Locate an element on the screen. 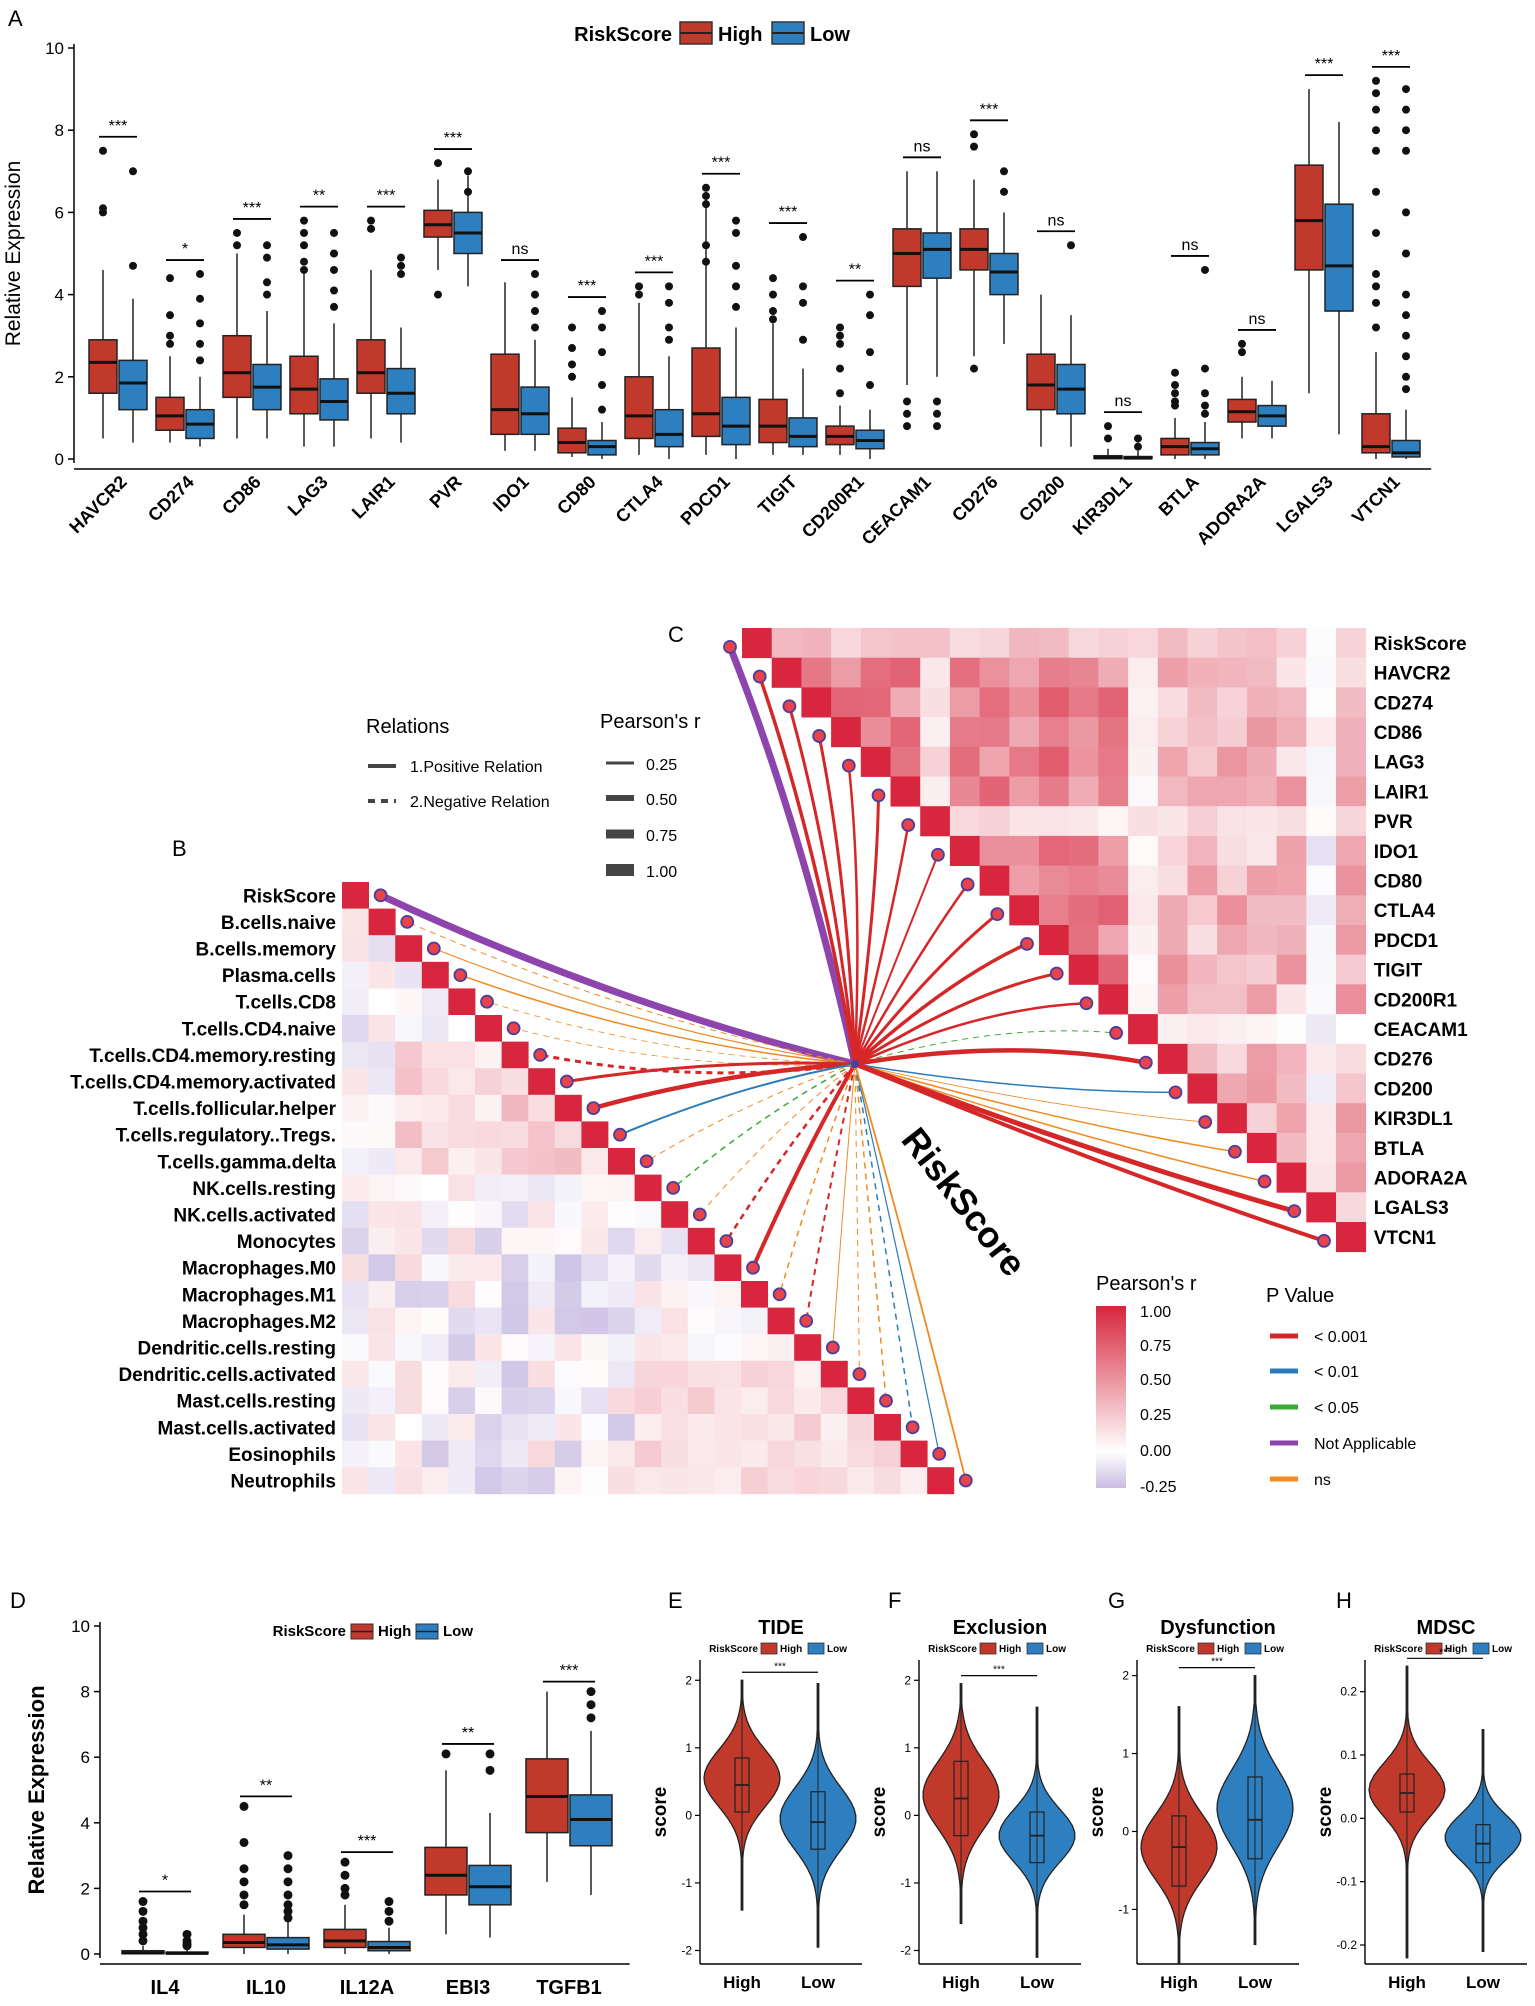 The height and width of the screenshot is (2006, 1535). violin-y-title: score is located at coordinates (1097, 1812).